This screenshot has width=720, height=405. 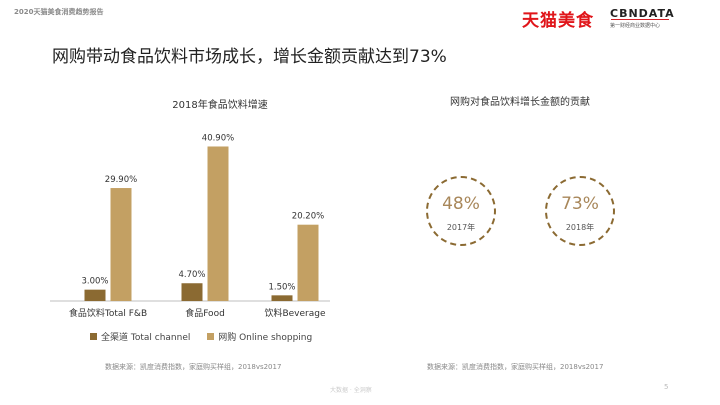 What do you see at coordinates (249, 57) in the screenshot?
I see `page-title: 网购带动食品饮料市场成长，增长金额贡献达到73%` at bounding box center [249, 57].